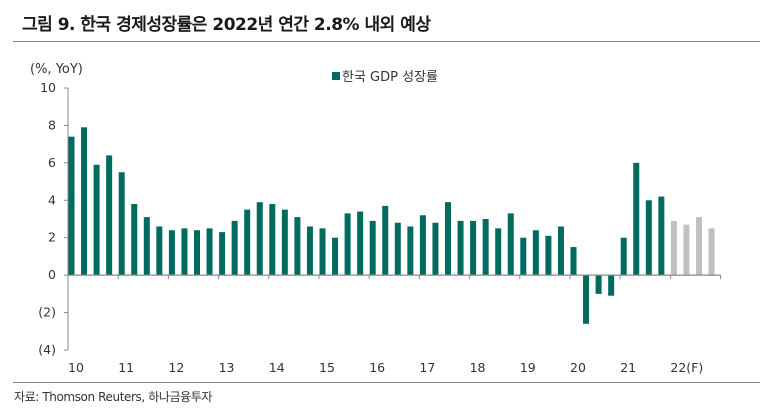 This screenshot has height=410, width=760. Describe the element at coordinates (427, 367) in the screenshot. I see `x-tick-label: 17` at that location.